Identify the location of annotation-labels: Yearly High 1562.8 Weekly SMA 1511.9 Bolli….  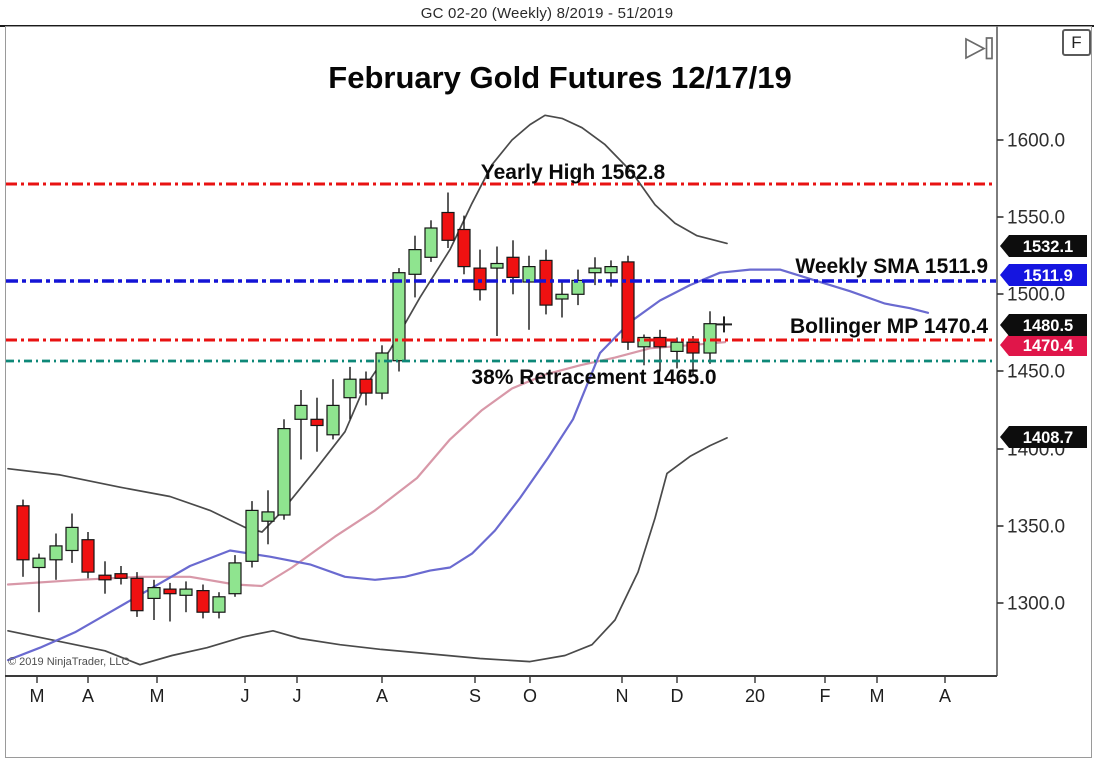
(729, 275).